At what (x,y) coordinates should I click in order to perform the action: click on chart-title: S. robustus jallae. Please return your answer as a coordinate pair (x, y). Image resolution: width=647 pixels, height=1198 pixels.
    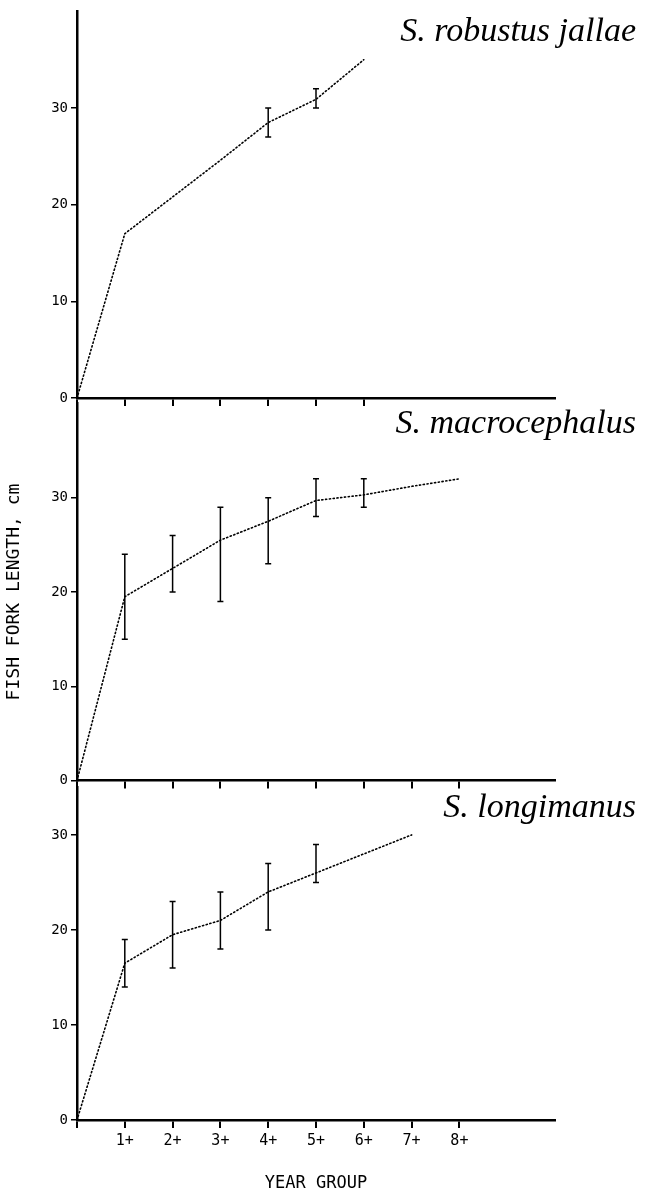
    Looking at the image, I should click on (518, 30).